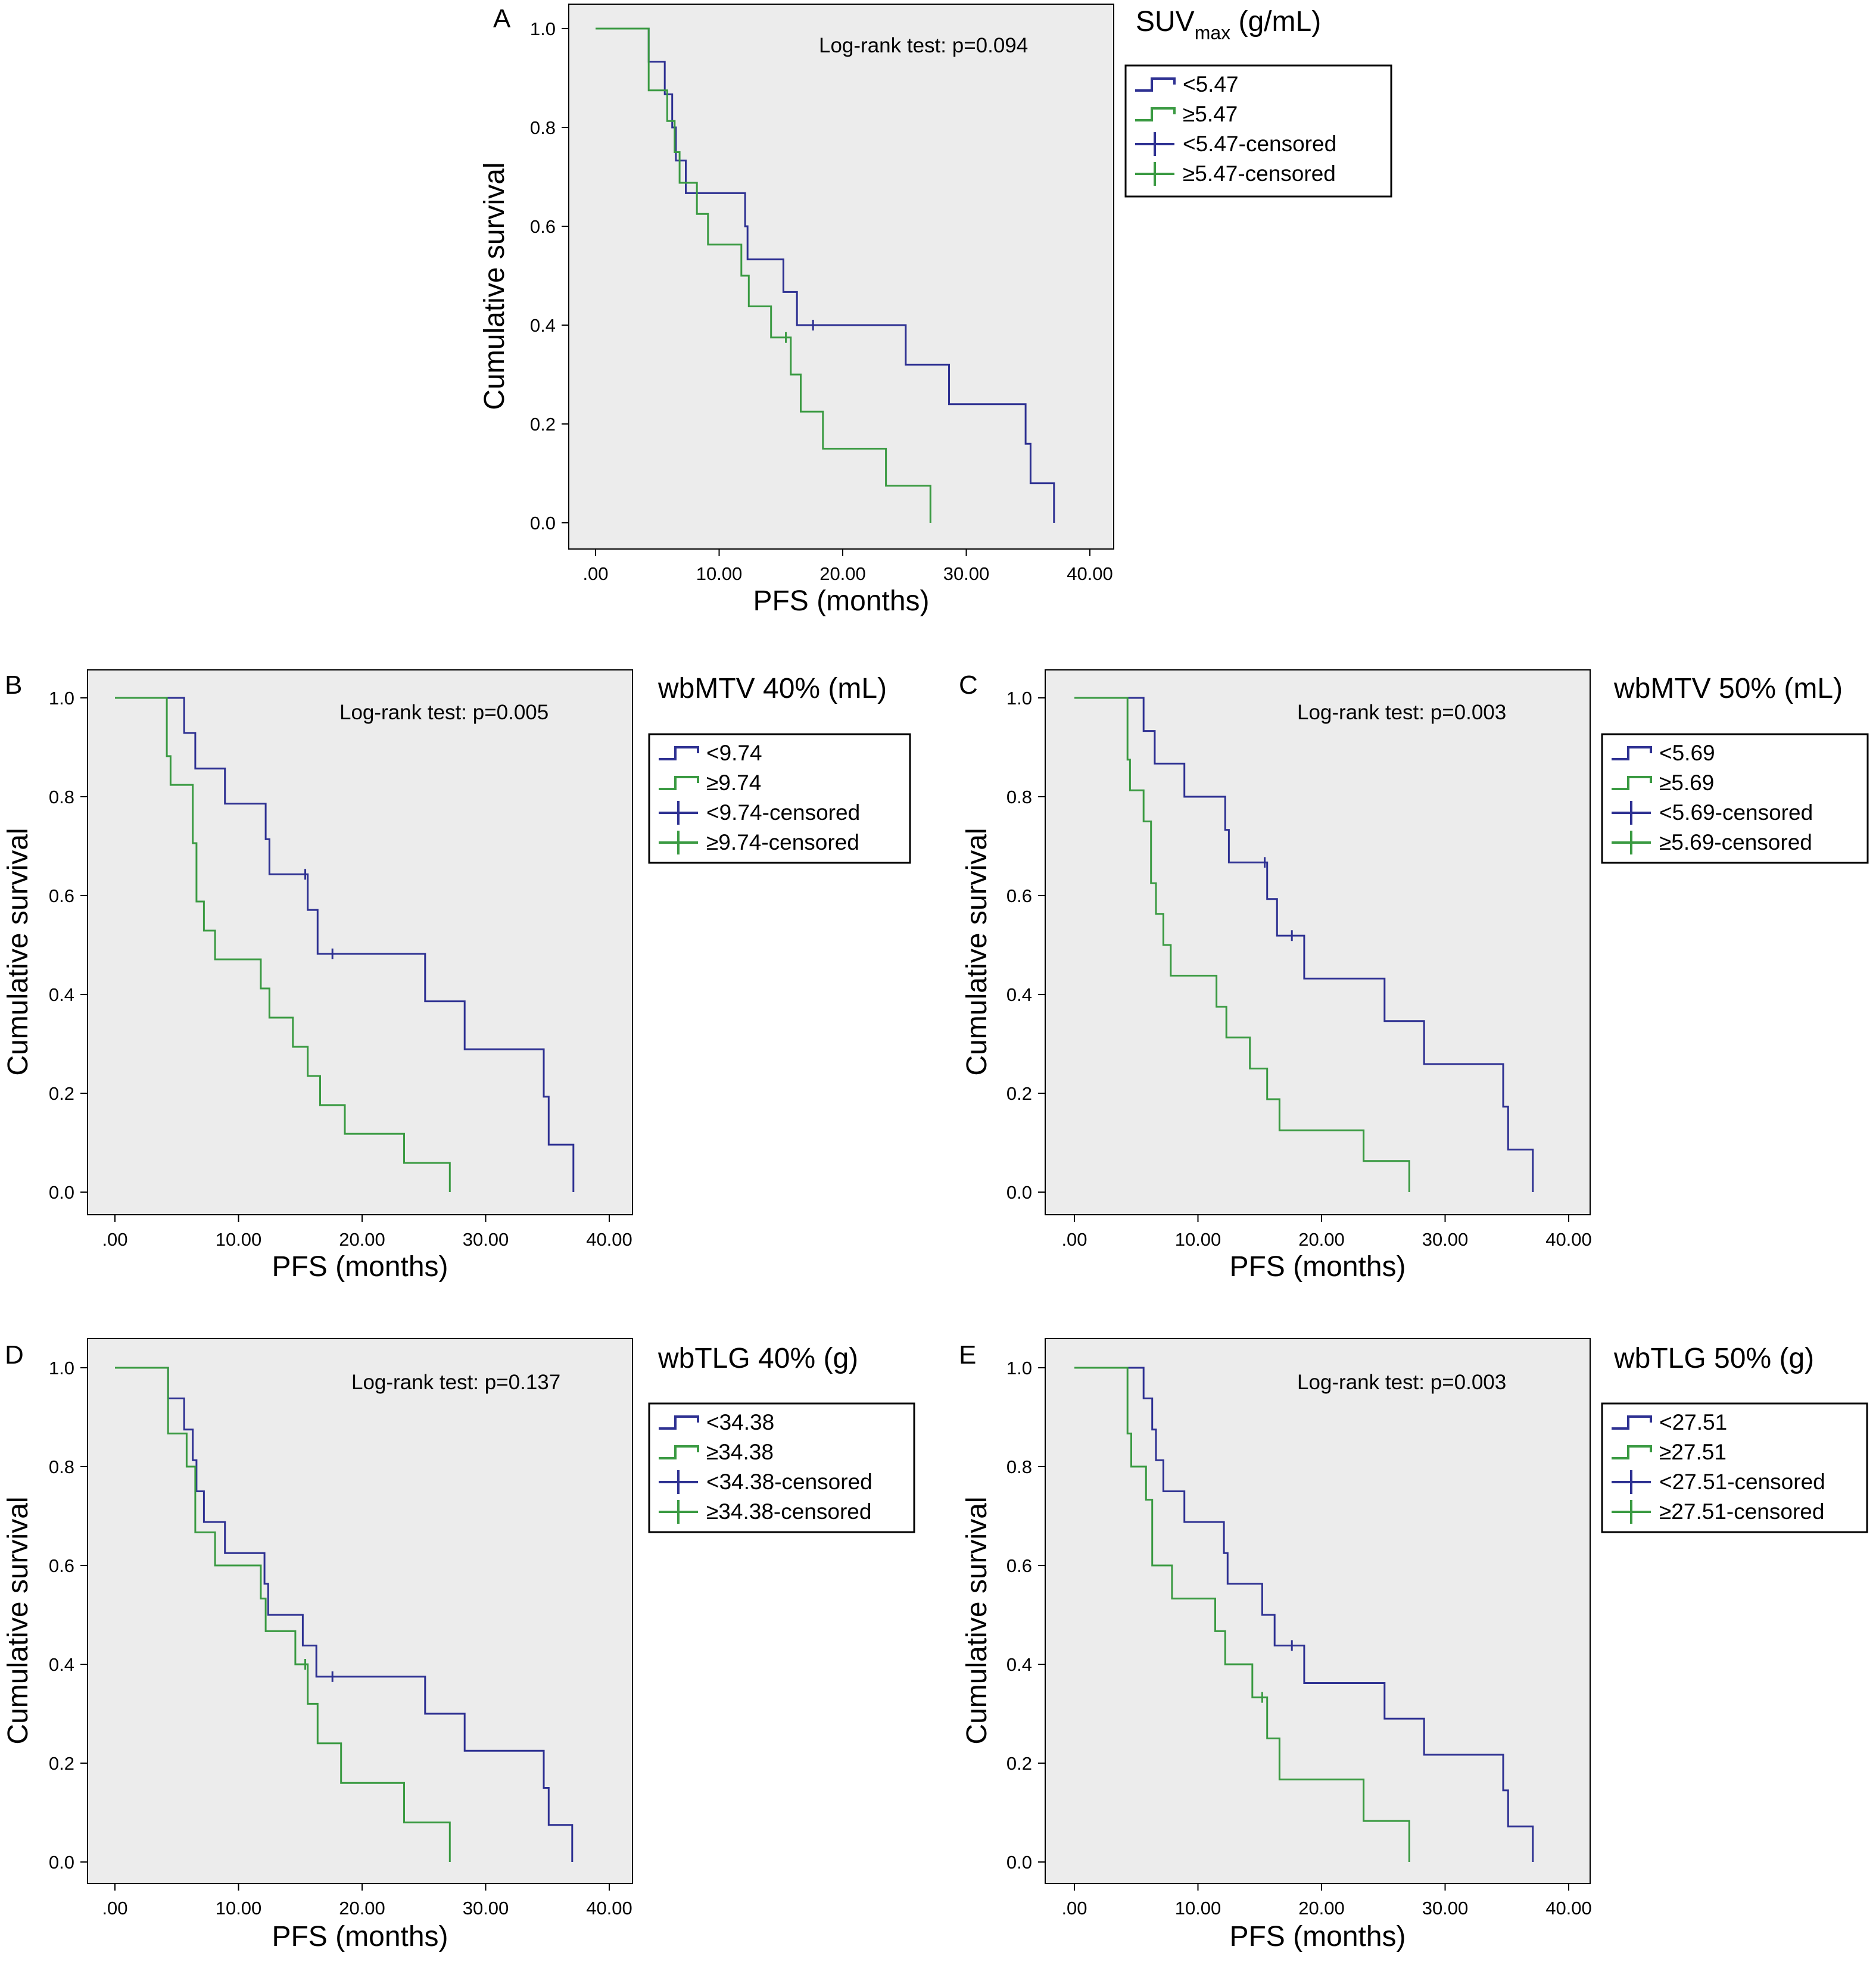  I want to click on legend-label: <34.38, so click(740, 1422).